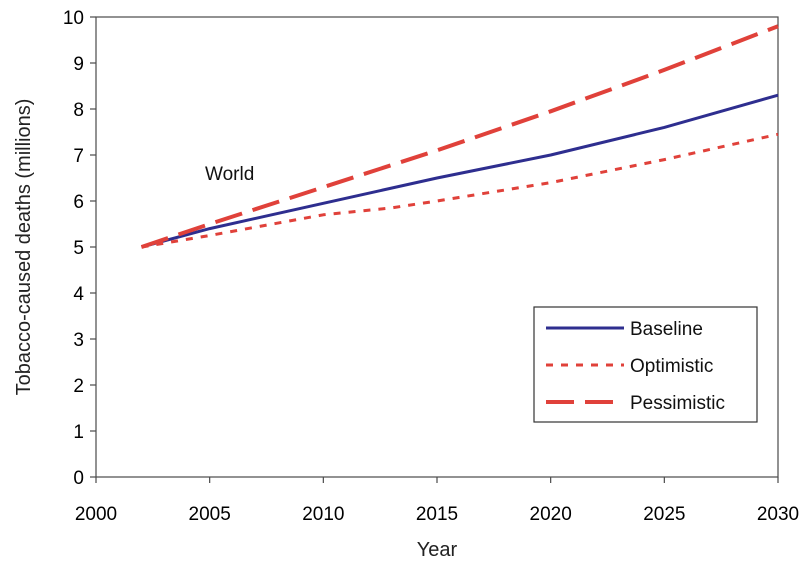 The image size is (805, 566). What do you see at coordinates (73, 18) in the screenshot?
I see `y-tick-label: 10` at bounding box center [73, 18].